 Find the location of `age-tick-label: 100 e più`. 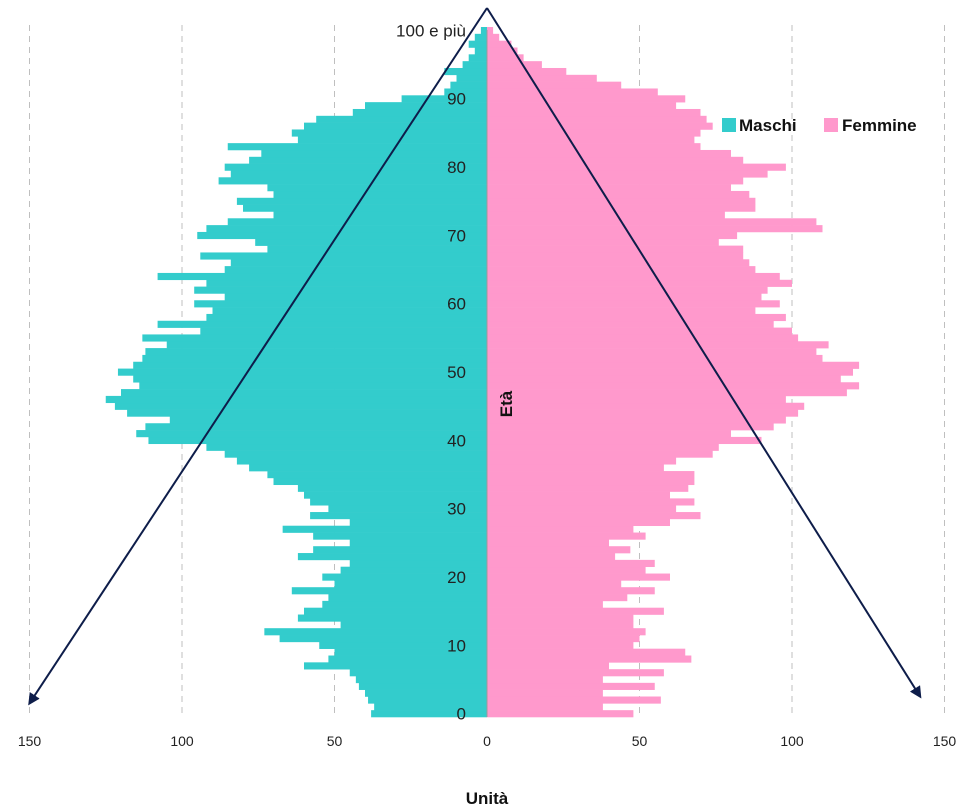

age-tick-label: 100 e più is located at coordinates (431, 30).